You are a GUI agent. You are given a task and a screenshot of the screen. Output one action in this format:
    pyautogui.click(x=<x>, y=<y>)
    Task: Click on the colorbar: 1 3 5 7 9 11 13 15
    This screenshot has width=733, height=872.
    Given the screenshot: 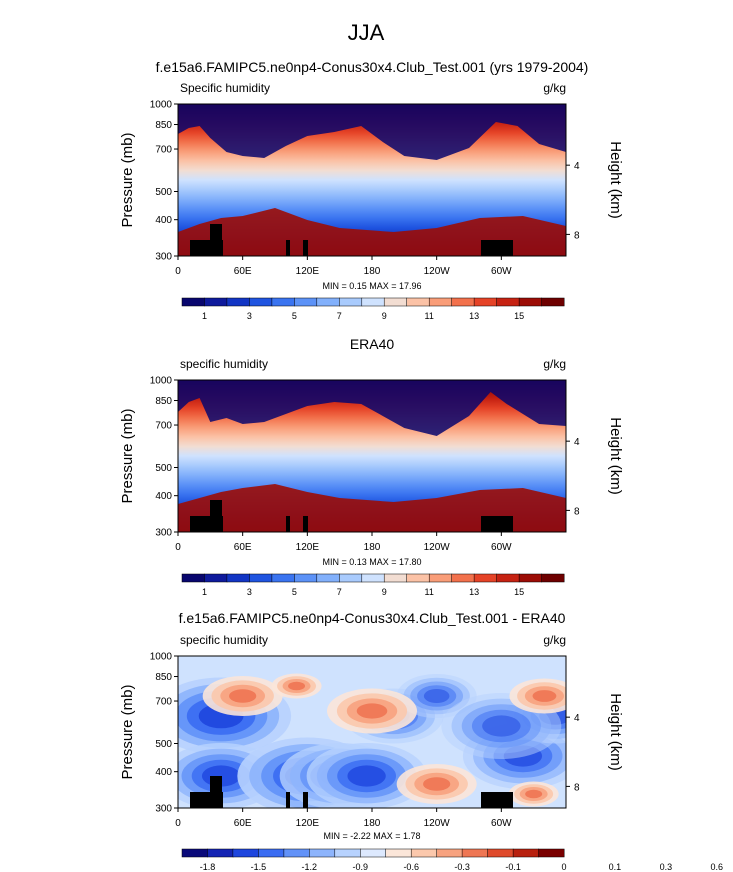 What is the action you would take?
    pyautogui.click(x=373, y=585)
    